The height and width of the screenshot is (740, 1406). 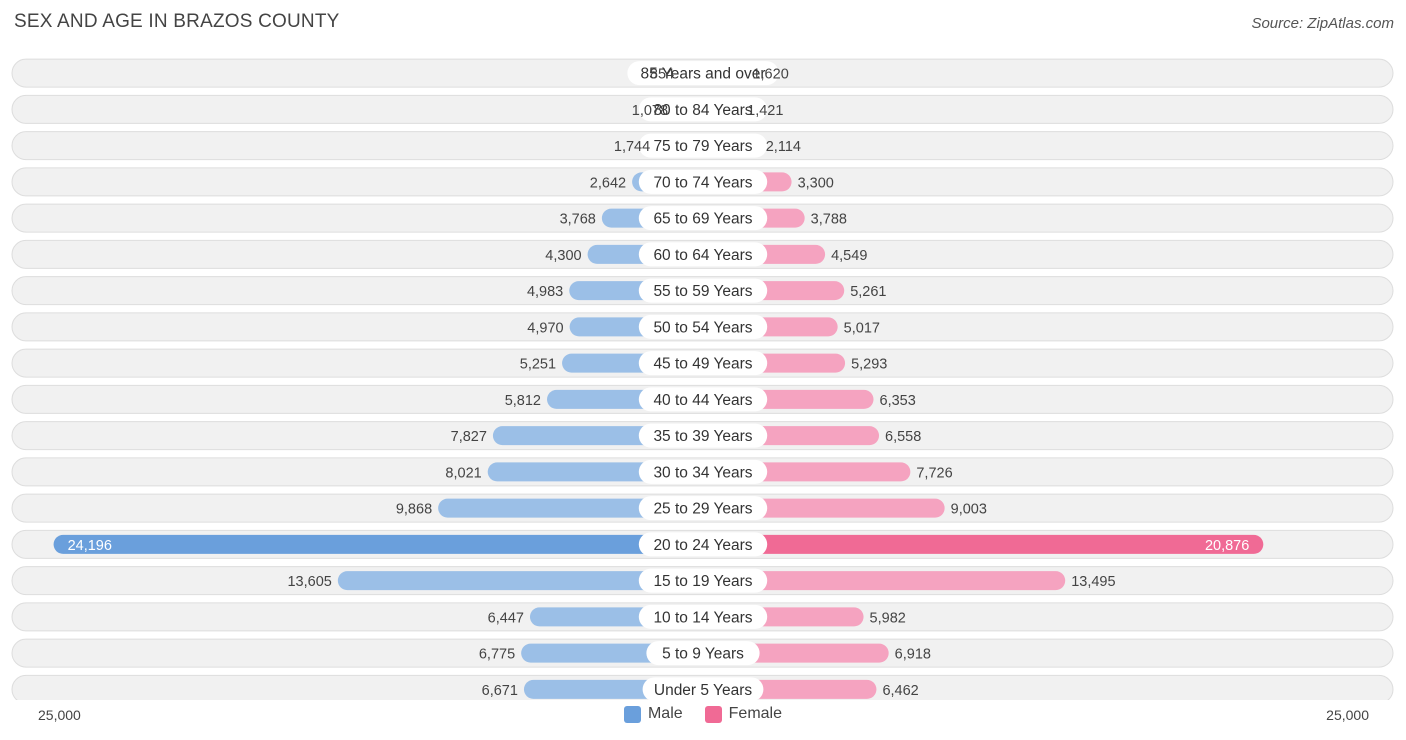 I want to click on category-label: 55 to 59 Years, so click(x=702, y=291).